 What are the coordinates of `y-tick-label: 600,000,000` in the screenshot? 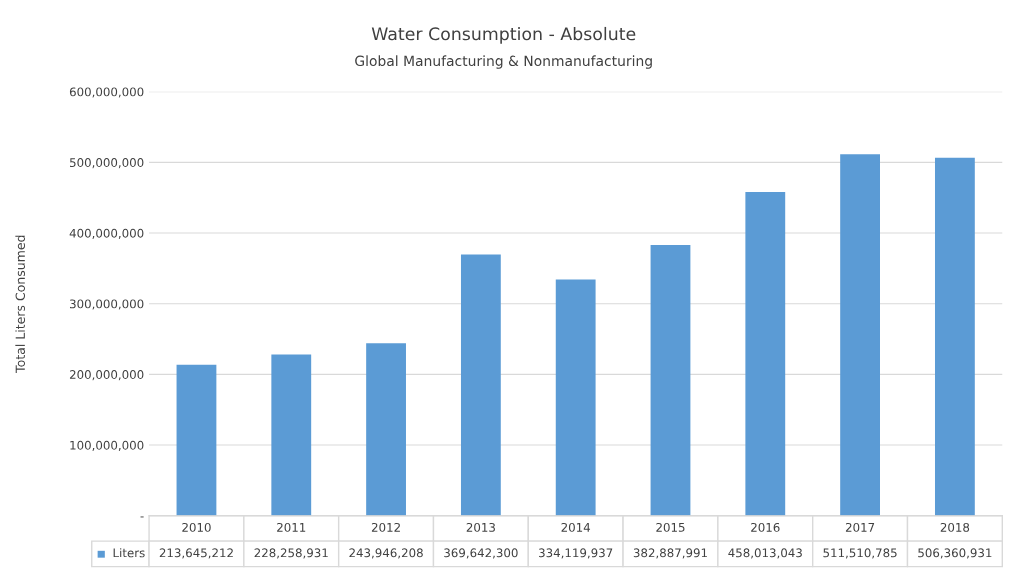 It's located at (106, 92).